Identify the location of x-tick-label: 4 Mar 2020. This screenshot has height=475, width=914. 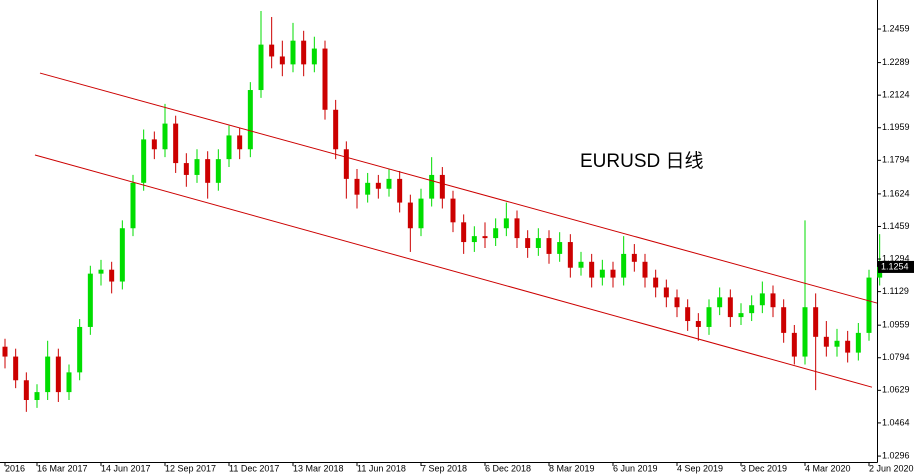
(828, 468).